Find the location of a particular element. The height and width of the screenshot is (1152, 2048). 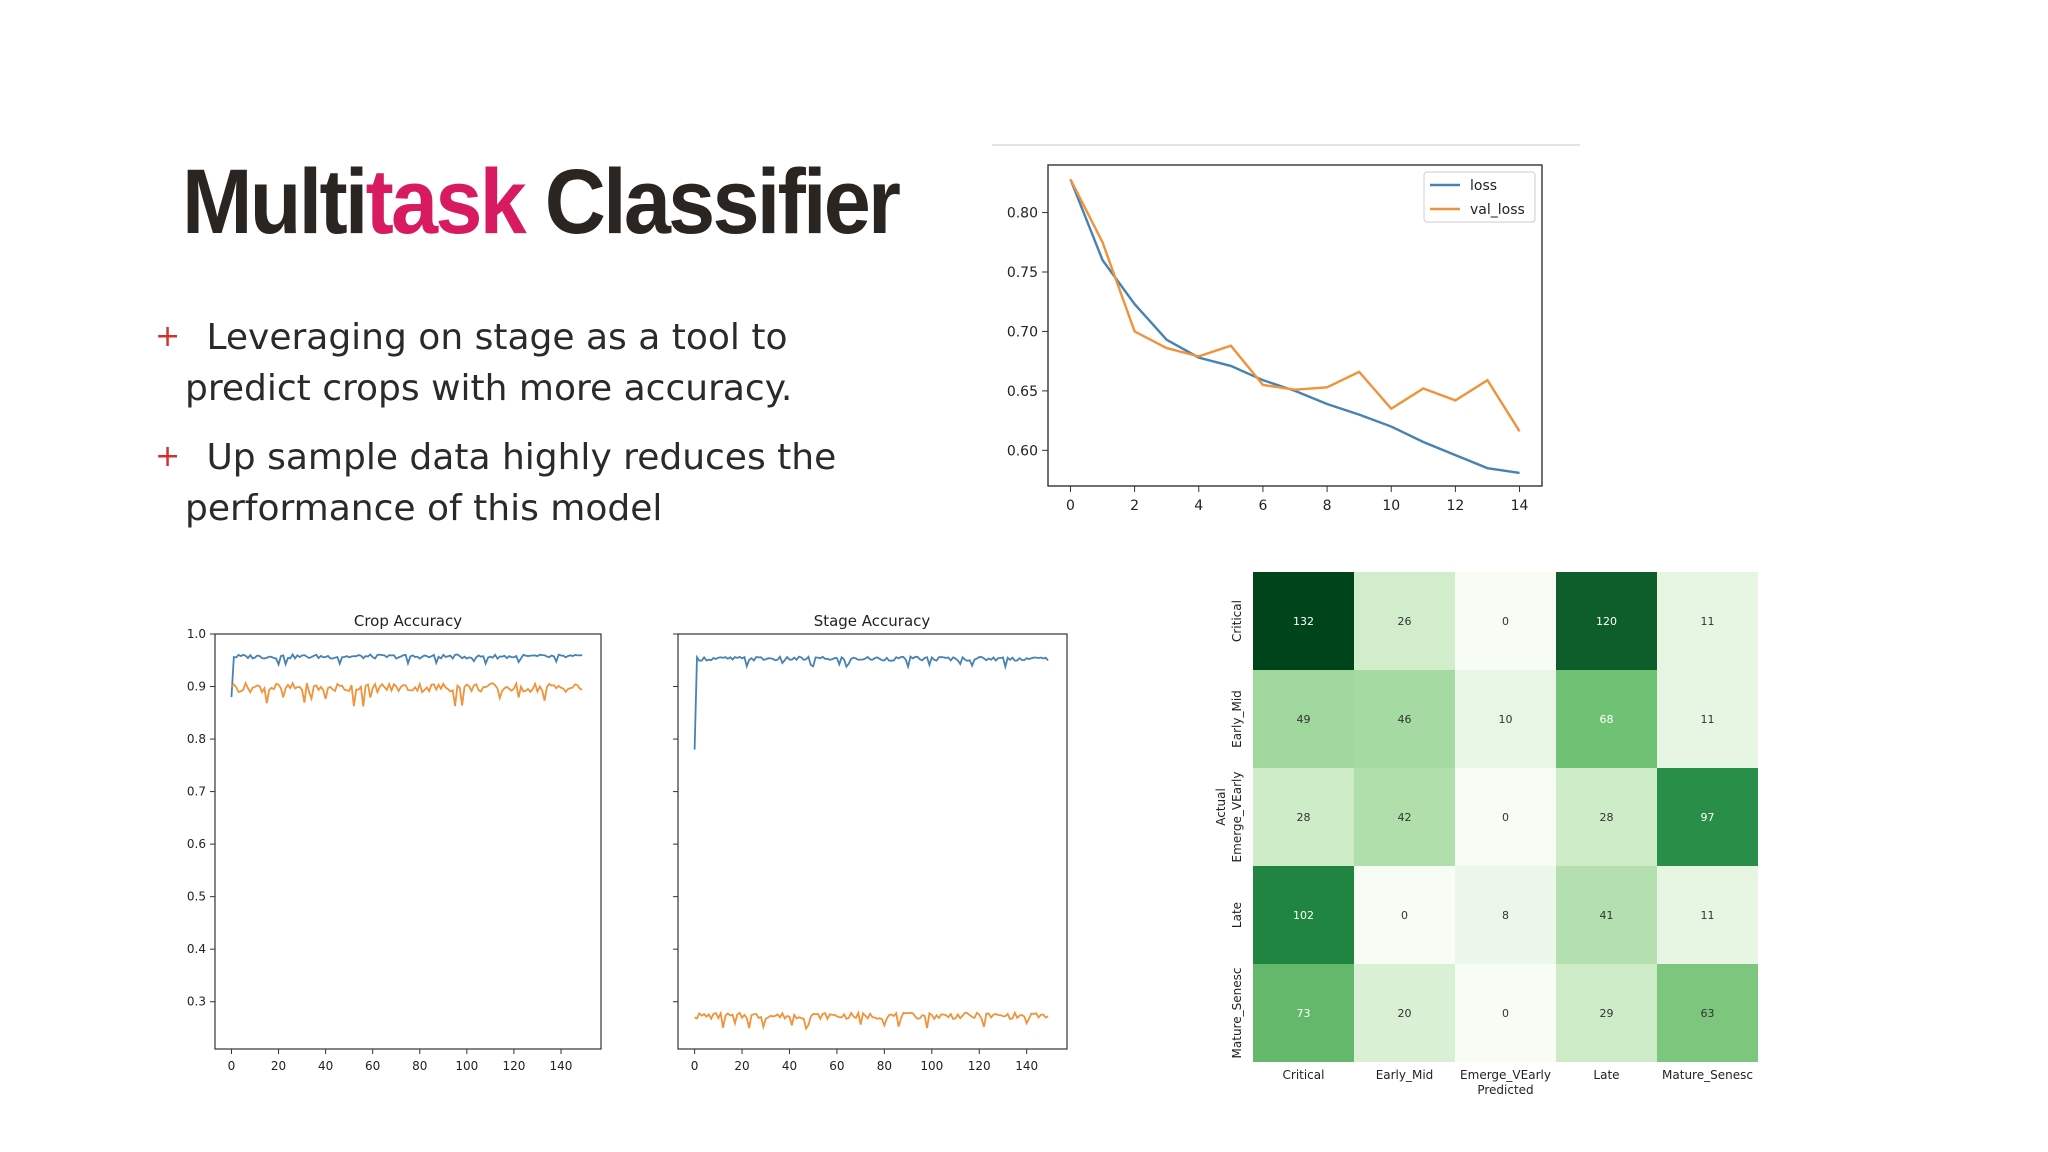

heatmap-col-label: Early_Mid is located at coordinates (1405, 1075).